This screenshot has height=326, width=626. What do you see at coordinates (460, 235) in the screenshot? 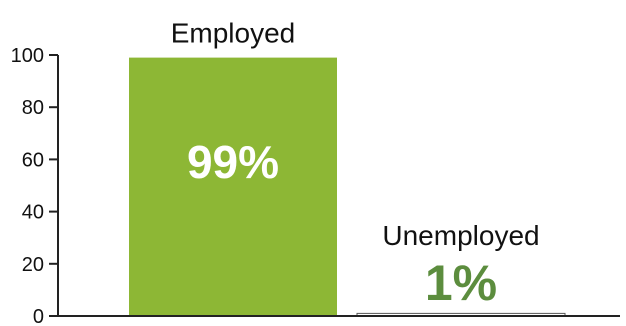
I see `category-label-unemployed: Unemployed` at bounding box center [460, 235].